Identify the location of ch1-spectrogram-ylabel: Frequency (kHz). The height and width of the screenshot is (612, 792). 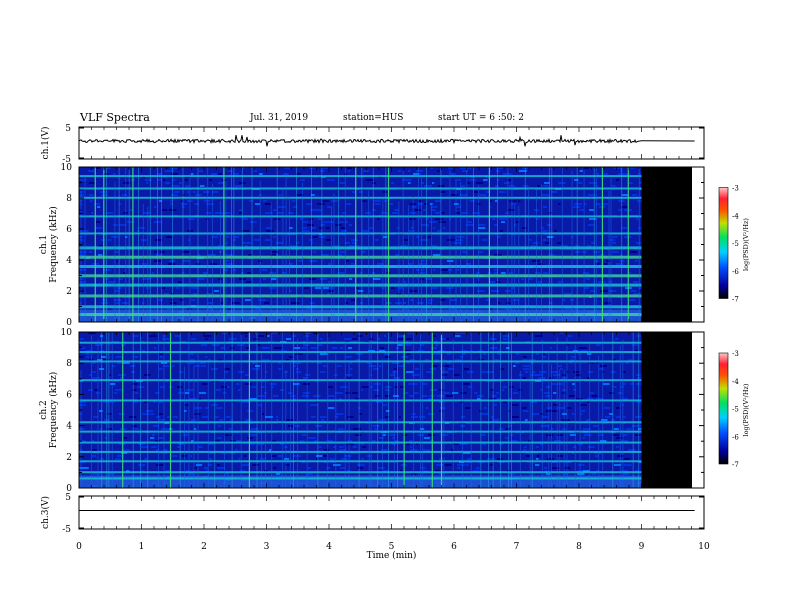
(53, 244).